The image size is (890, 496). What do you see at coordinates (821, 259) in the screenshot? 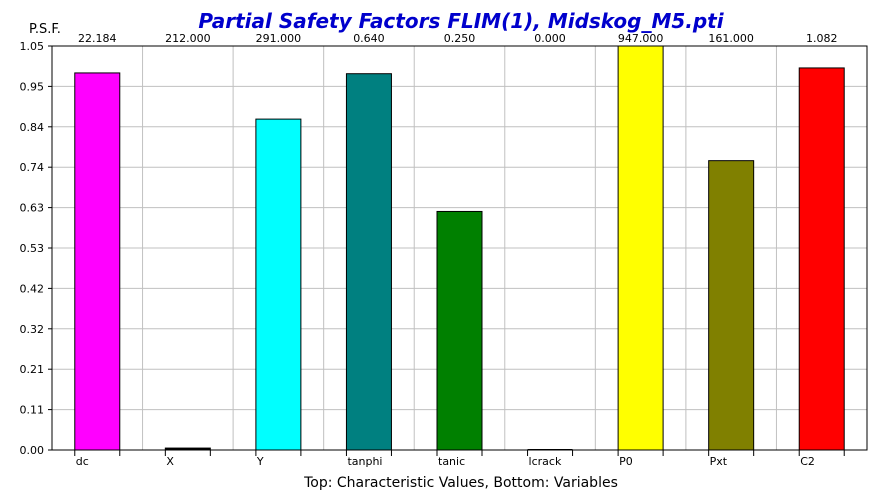
I see `bar-C2` at bounding box center [821, 259].